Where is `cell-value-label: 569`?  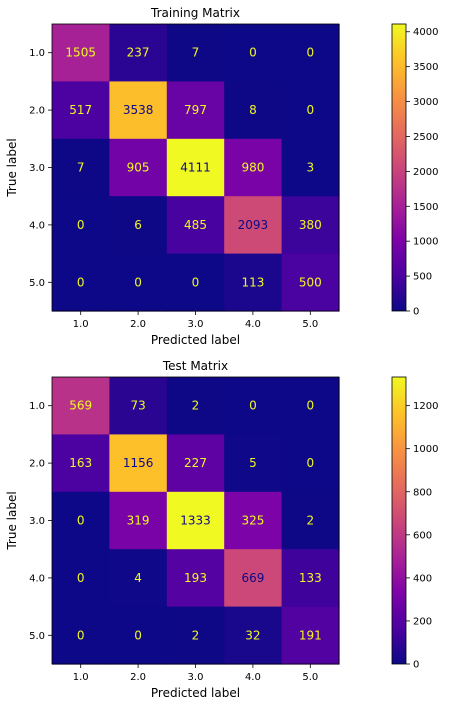
cell-value-label: 569 is located at coordinates (80, 406).